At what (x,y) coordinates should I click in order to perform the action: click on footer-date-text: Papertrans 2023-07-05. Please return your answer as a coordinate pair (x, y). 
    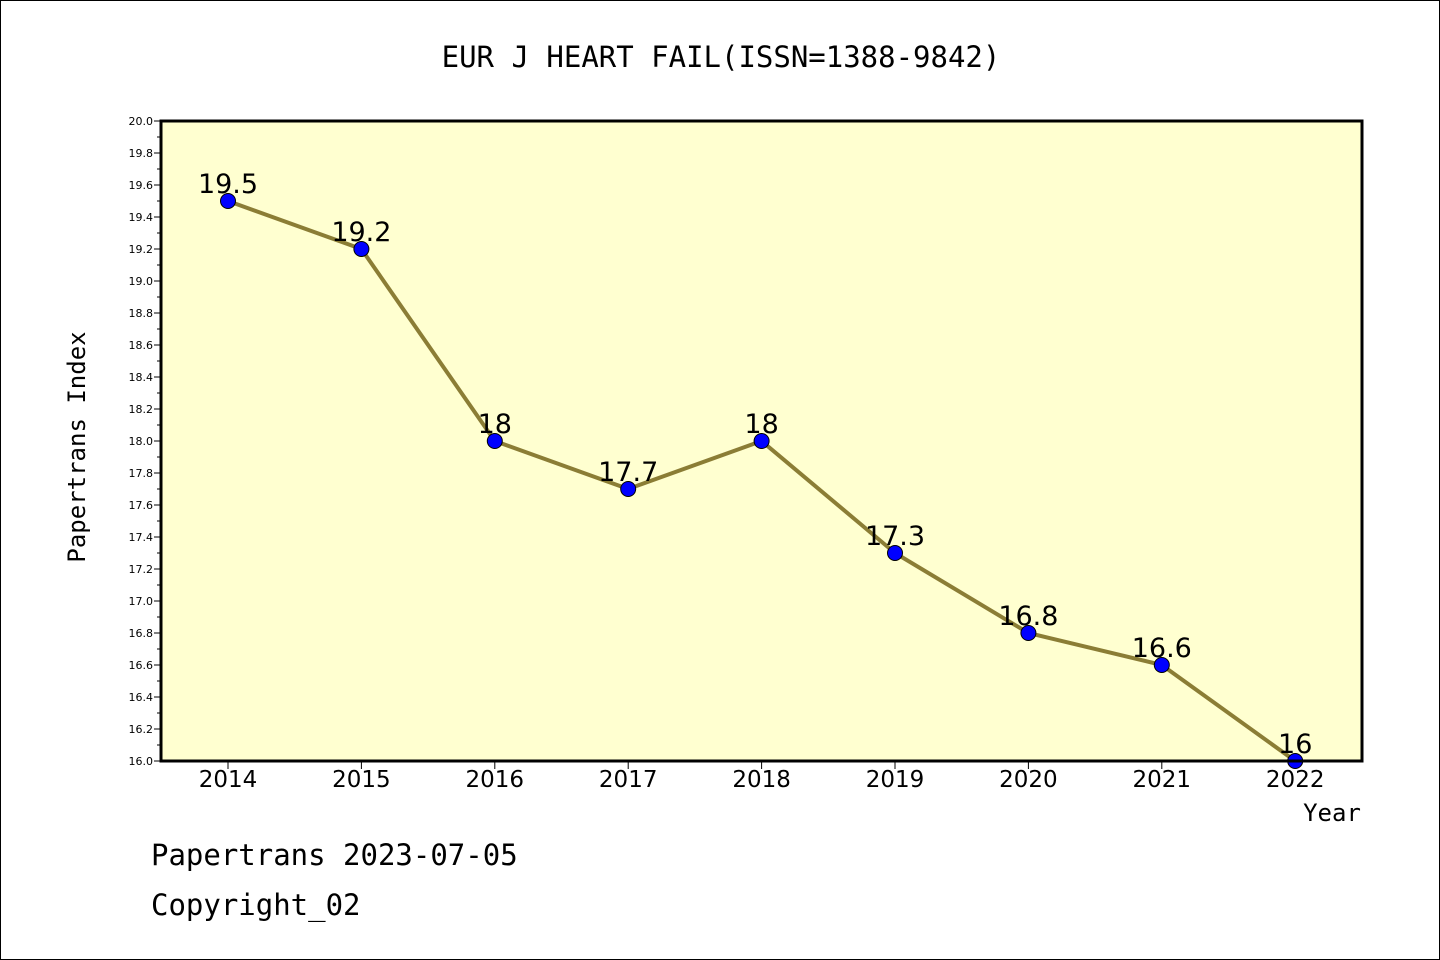
    Looking at the image, I should click on (334, 855).